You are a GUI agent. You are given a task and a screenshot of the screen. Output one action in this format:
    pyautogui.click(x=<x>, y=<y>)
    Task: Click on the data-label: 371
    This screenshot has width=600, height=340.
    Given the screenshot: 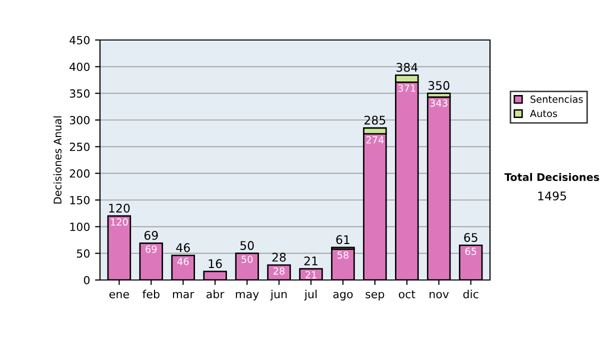 What is the action you would take?
    pyautogui.click(x=407, y=88)
    